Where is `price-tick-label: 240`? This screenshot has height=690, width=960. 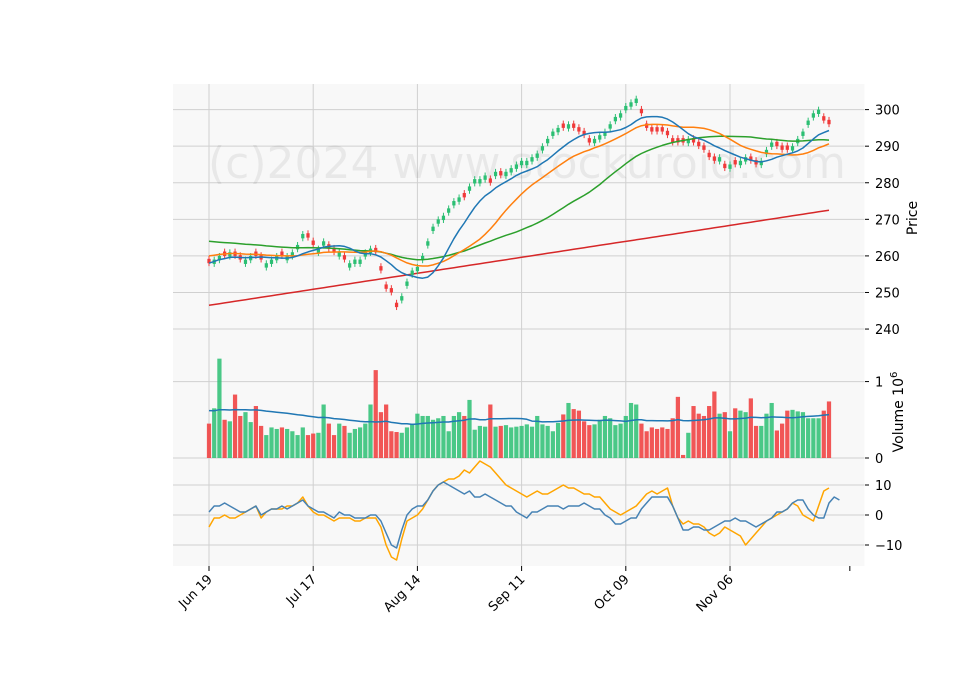 price-tick-label: 240 is located at coordinates (887, 330).